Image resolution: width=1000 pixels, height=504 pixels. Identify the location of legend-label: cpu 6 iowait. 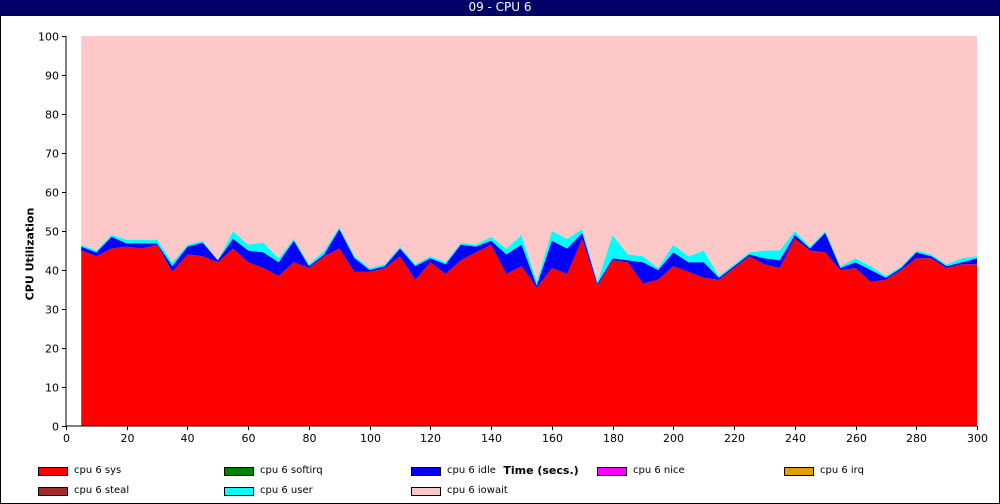
(477, 490).